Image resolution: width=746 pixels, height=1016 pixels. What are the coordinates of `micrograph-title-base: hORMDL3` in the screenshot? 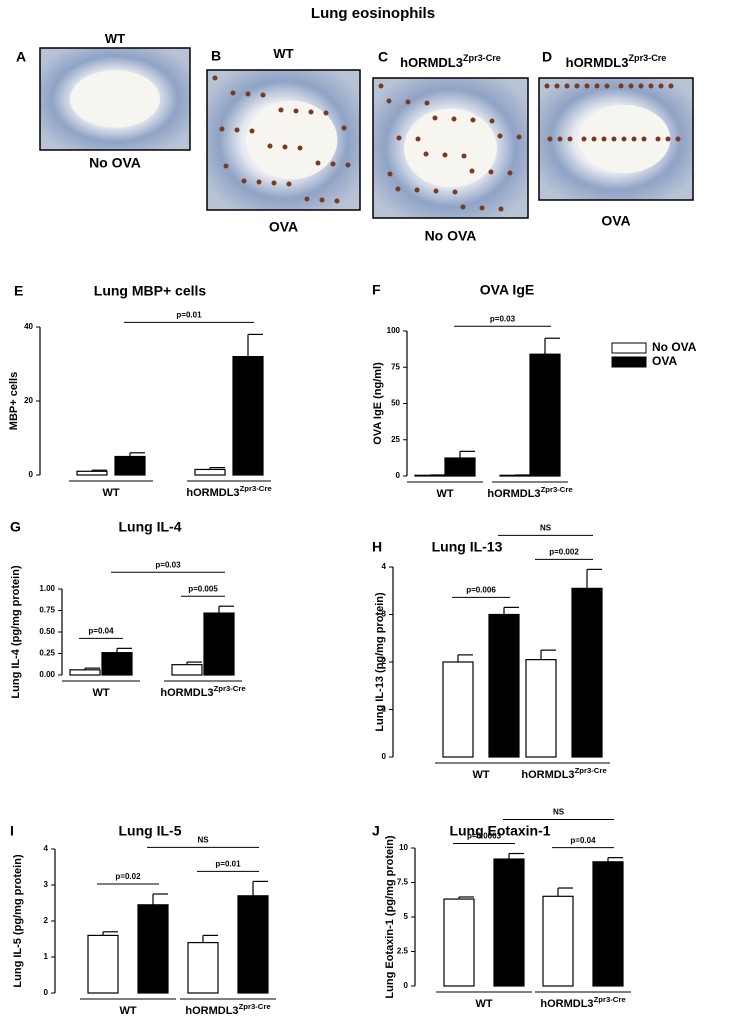 It's located at (431, 62).